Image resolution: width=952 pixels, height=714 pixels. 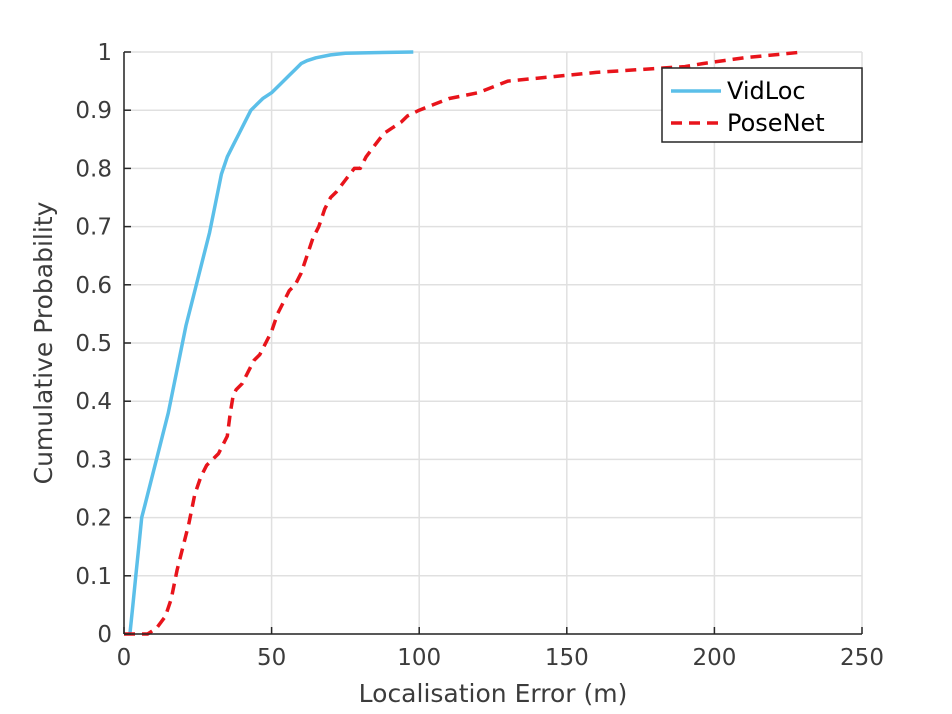 I want to click on y-tick-label: 0.9, so click(x=93, y=111).